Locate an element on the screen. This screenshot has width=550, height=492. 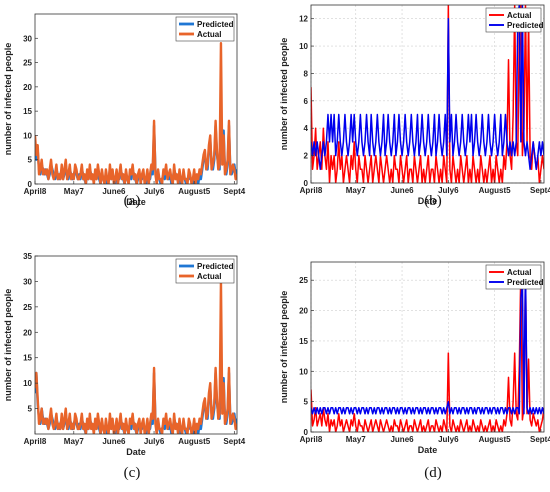
panel-caption: (c) is located at coordinates (132, 473).